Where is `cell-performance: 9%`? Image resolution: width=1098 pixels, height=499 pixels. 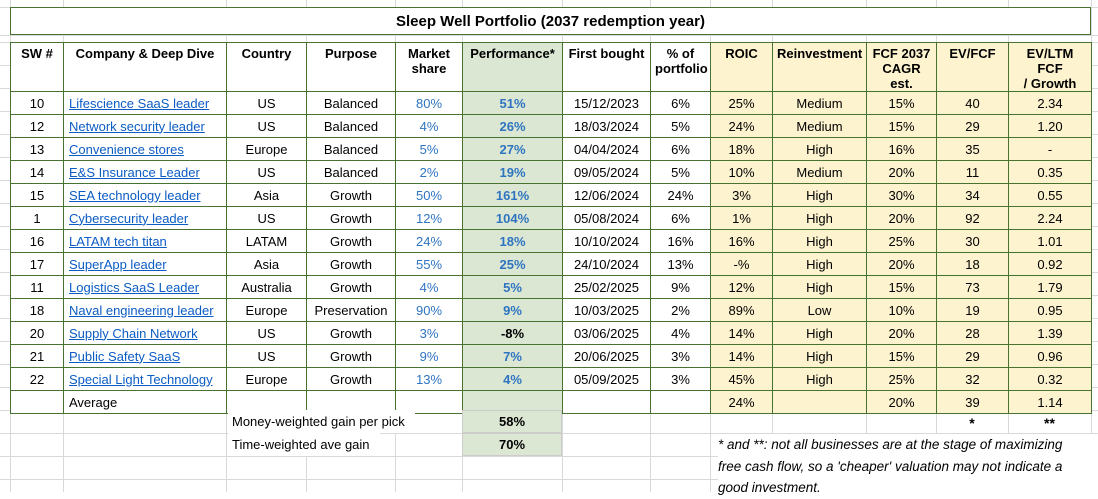
cell-performance: 9% is located at coordinates (512, 310).